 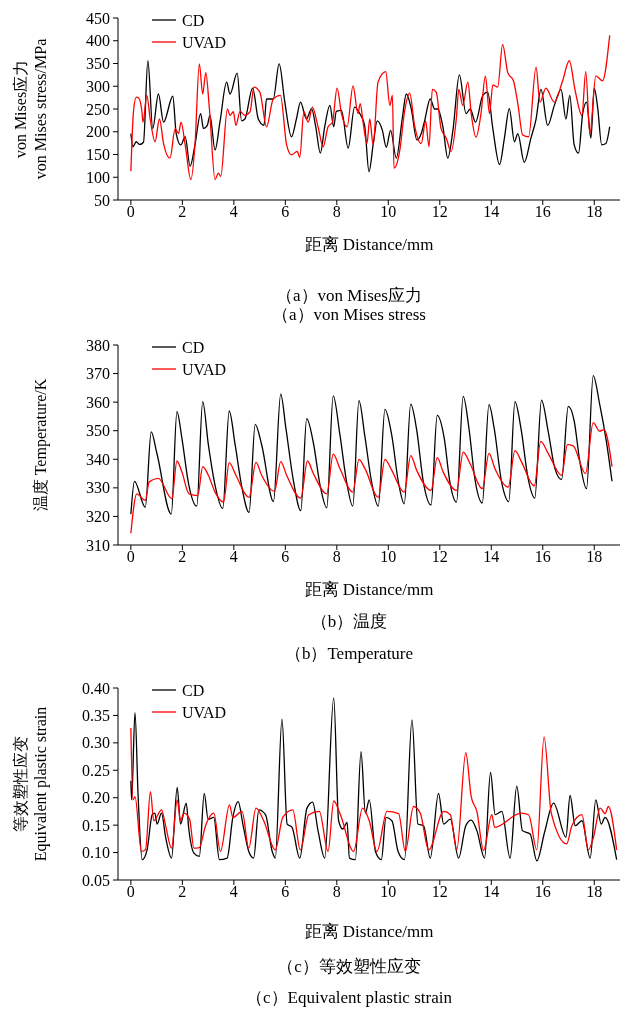 What do you see at coordinates (98, 545) in the screenshot?
I see `y-tick-label: 310` at bounding box center [98, 545].